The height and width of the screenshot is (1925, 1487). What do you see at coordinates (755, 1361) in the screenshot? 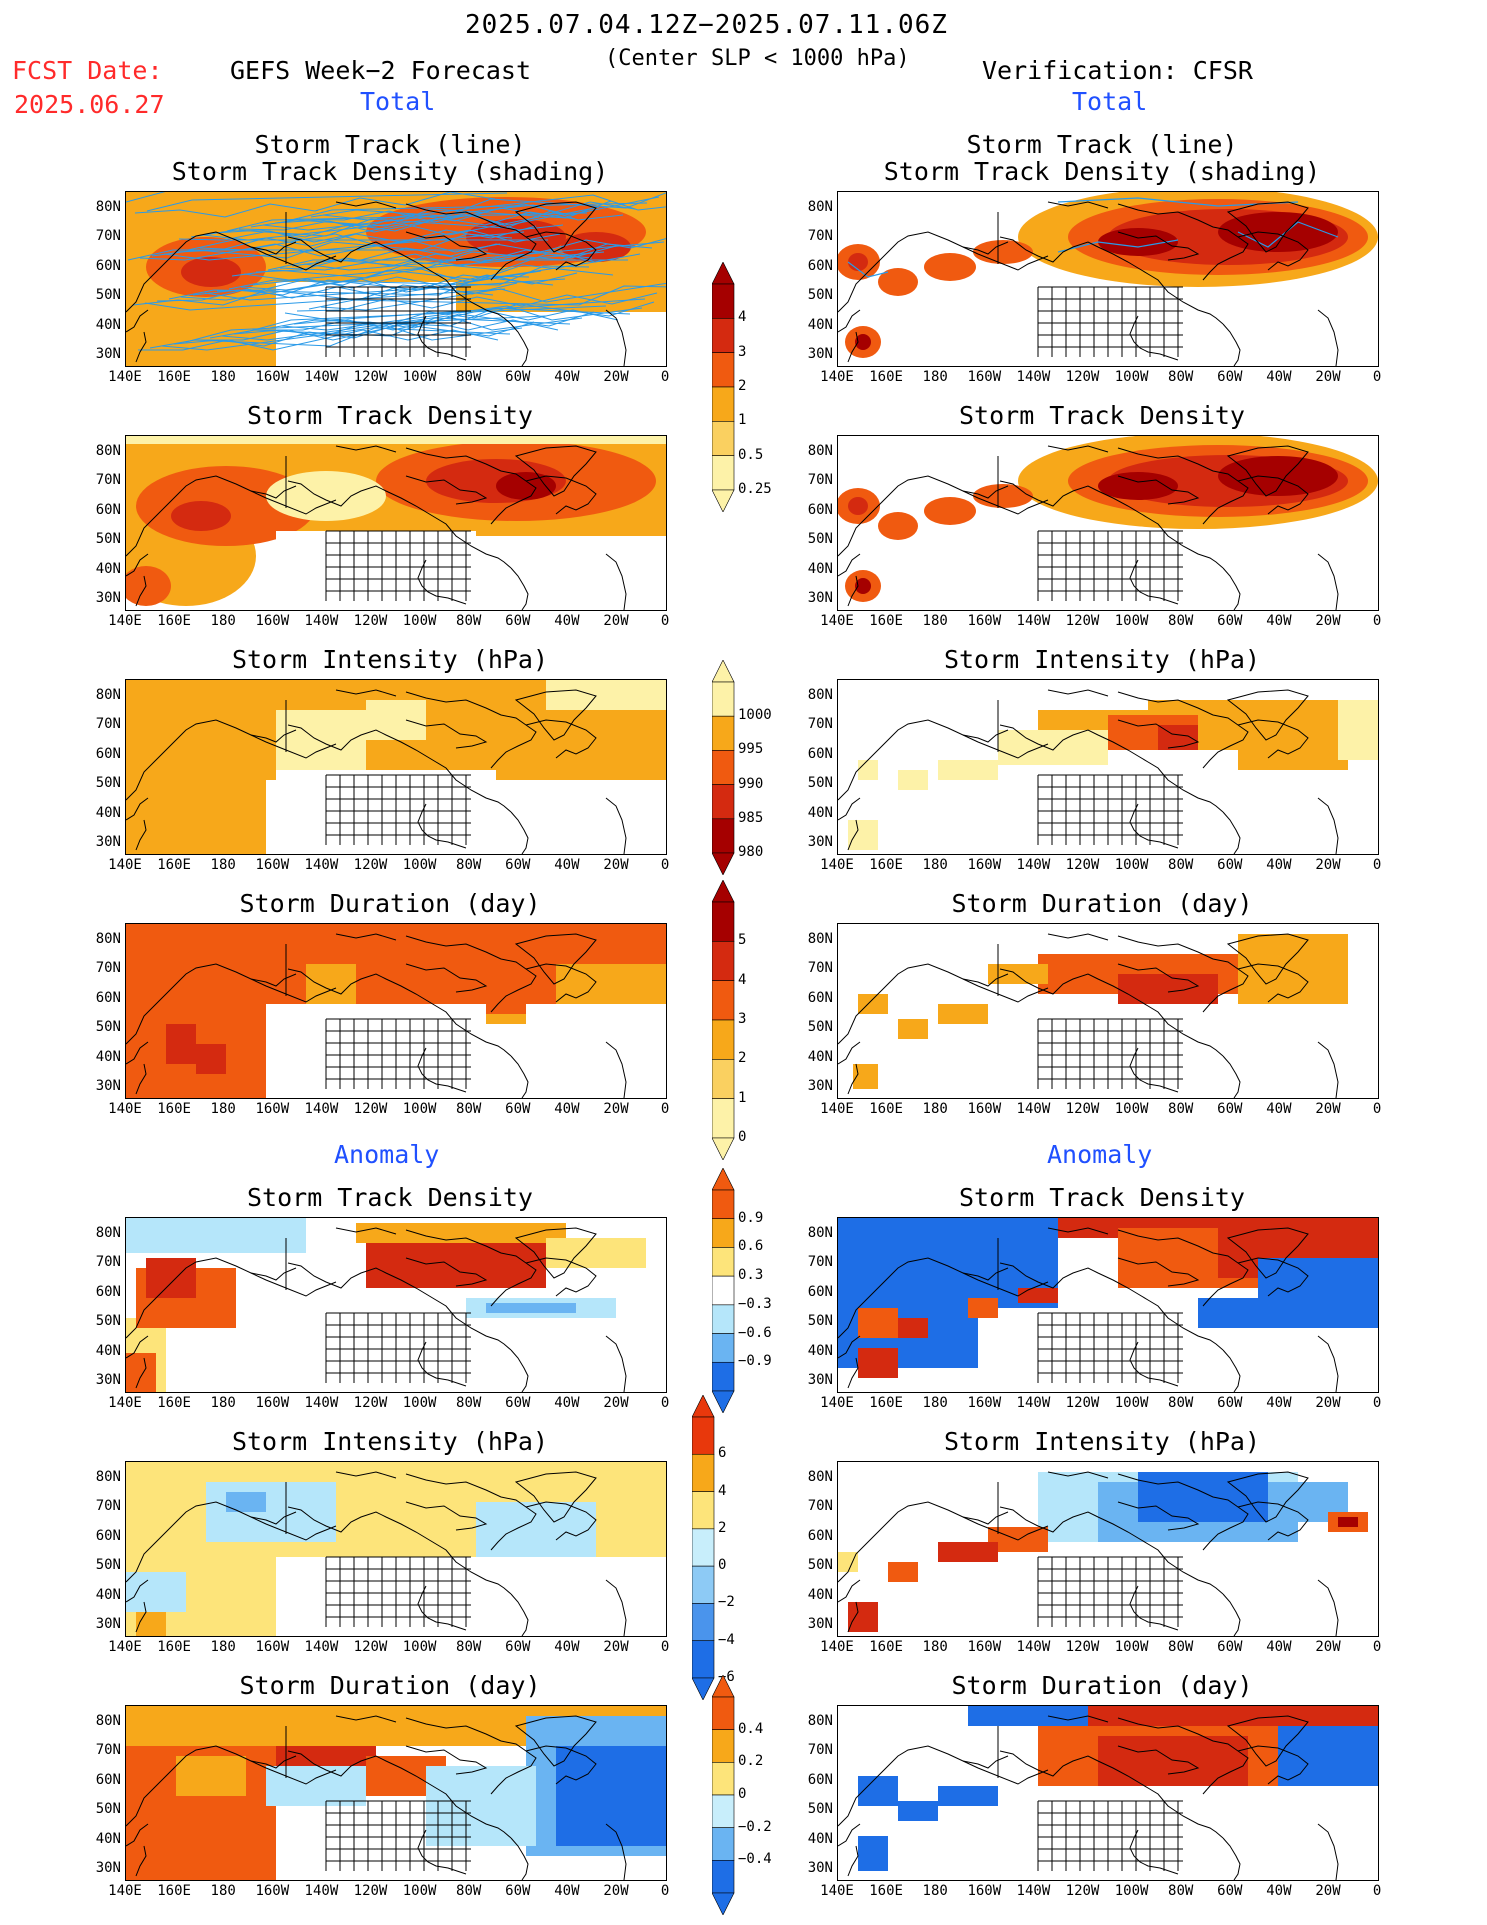
I see `colorbar-tick-label: −0.9` at bounding box center [755, 1361].